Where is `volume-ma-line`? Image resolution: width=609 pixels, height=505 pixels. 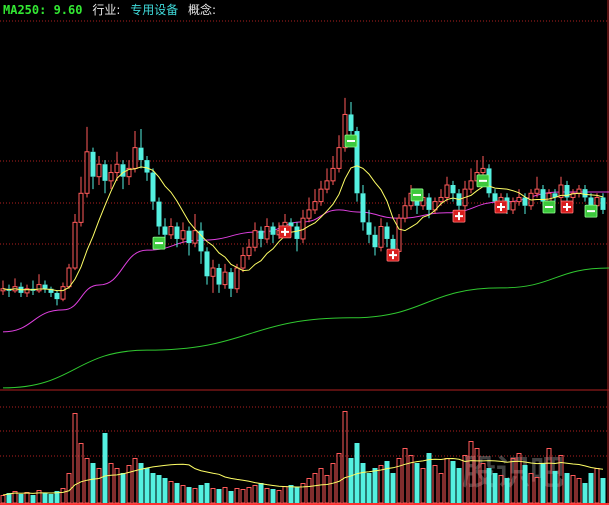 volume-ma-line is located at coordinates (303, 476).